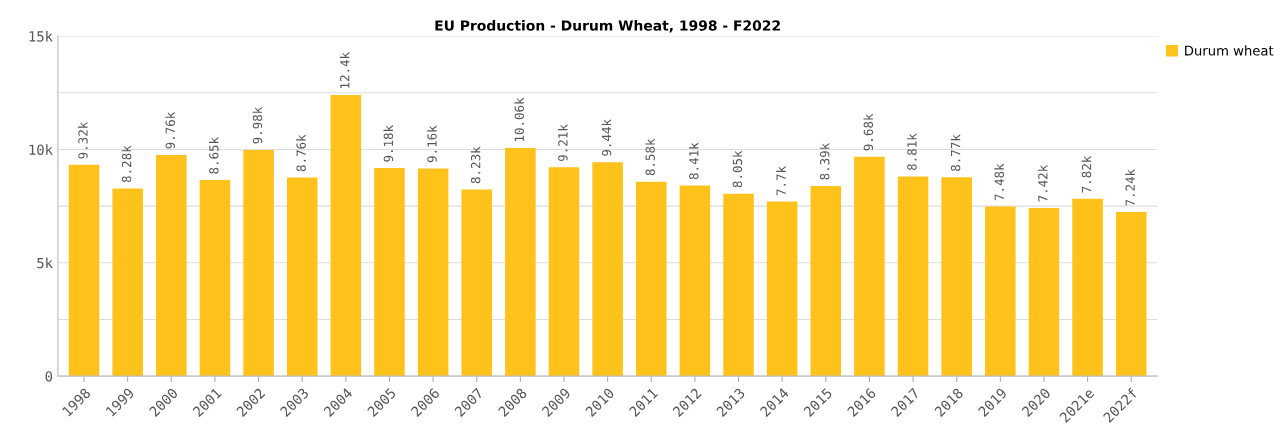  I want to click on chart-title: EU Production - Durum Wheat, 1998 - F2022, so click(607, 26).